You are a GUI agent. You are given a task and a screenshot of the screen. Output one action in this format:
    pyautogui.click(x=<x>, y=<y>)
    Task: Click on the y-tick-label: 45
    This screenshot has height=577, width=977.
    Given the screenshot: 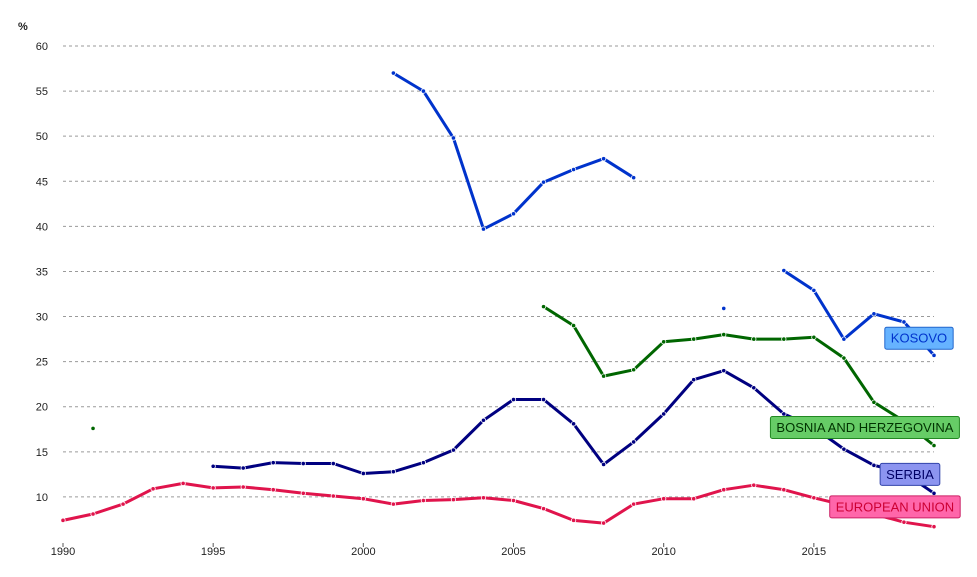 What is the action you would take?
    pyautogui.click(x=42, y=182)
    